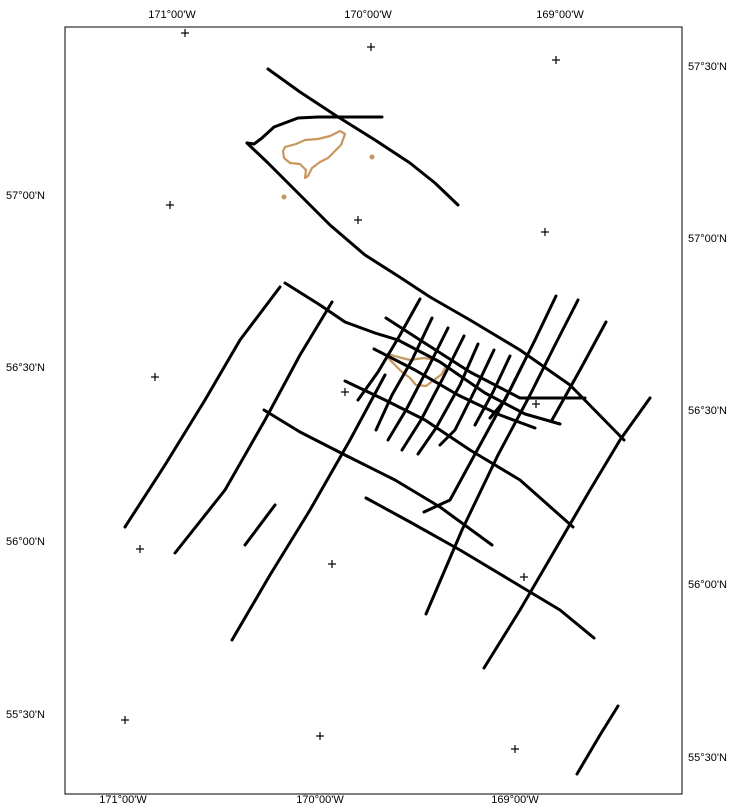 The height and width of the screenshot is (809, 738). What do you see at coordinates (172, 15) in the screenshot?
I see `top-longitude-label: 171°00'W` at bounding box center [172, 15].